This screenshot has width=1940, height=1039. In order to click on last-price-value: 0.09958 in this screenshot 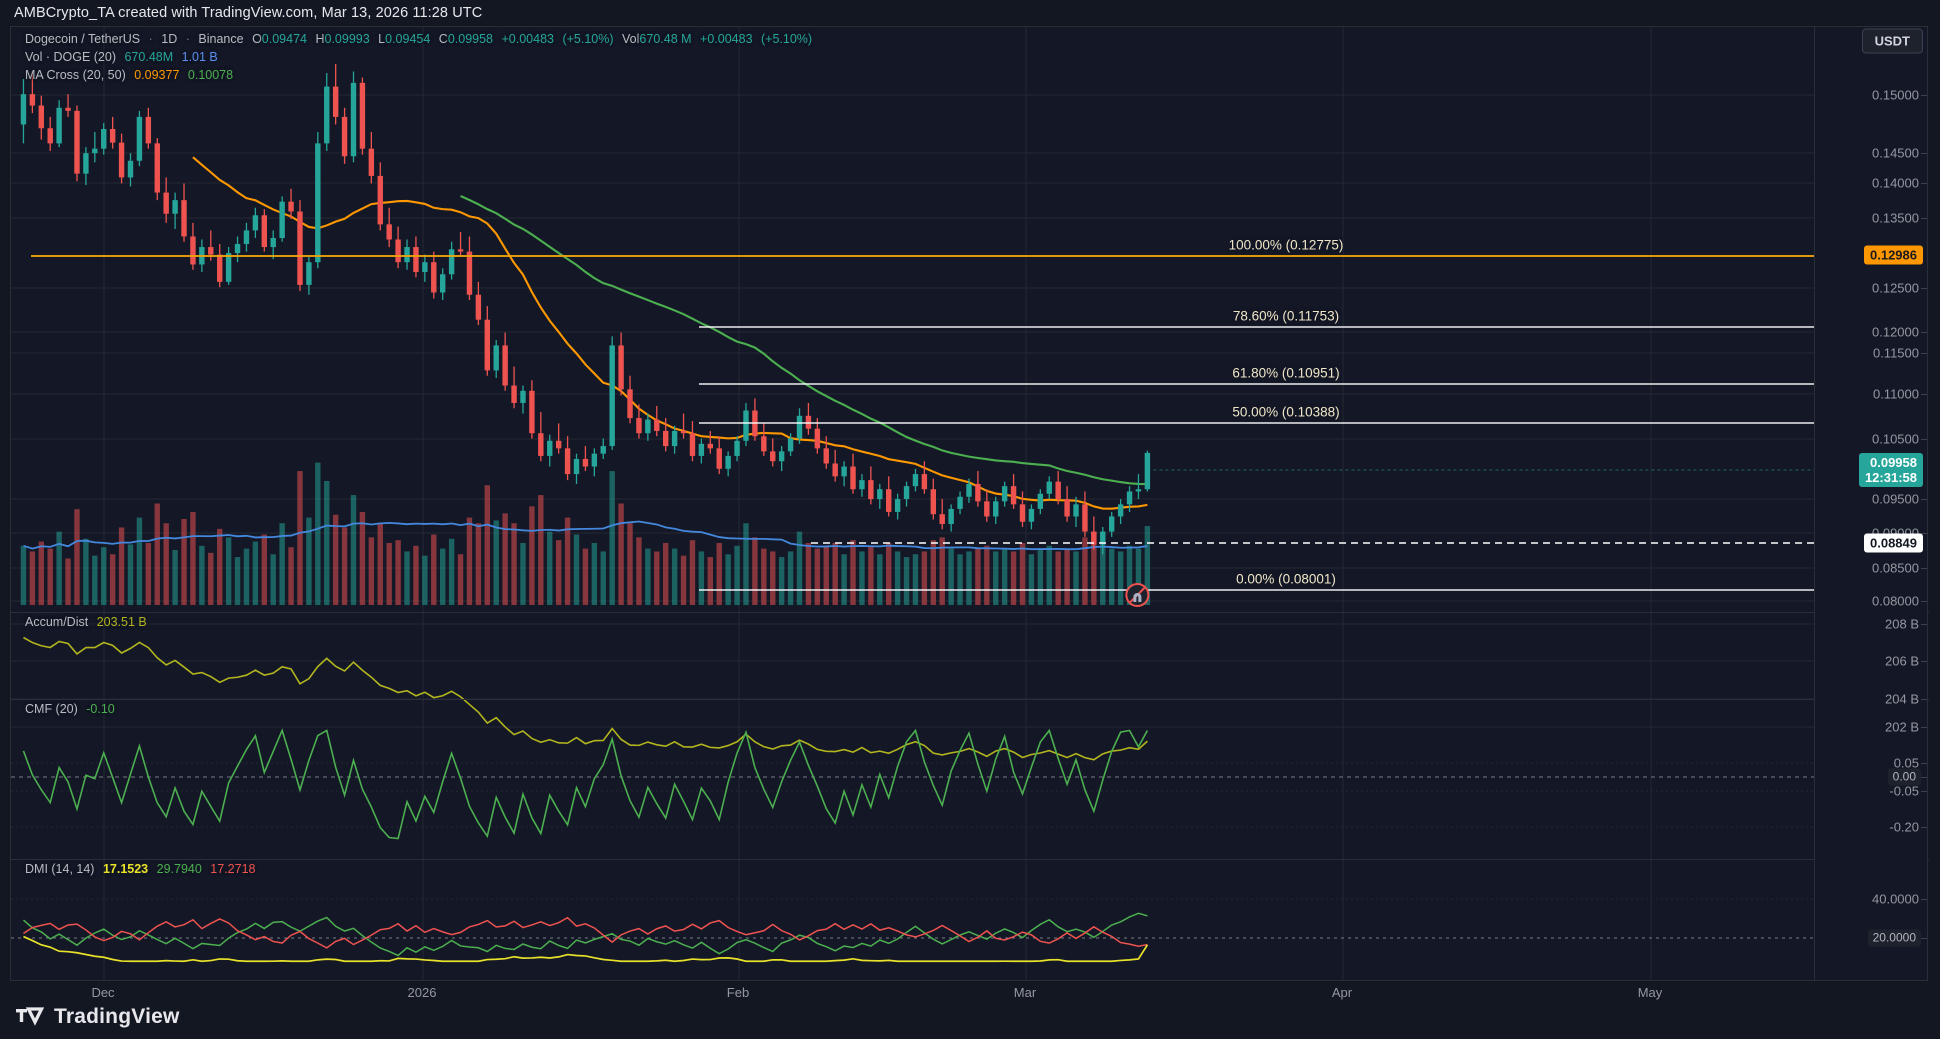, I will do `click(1893, 462)`.